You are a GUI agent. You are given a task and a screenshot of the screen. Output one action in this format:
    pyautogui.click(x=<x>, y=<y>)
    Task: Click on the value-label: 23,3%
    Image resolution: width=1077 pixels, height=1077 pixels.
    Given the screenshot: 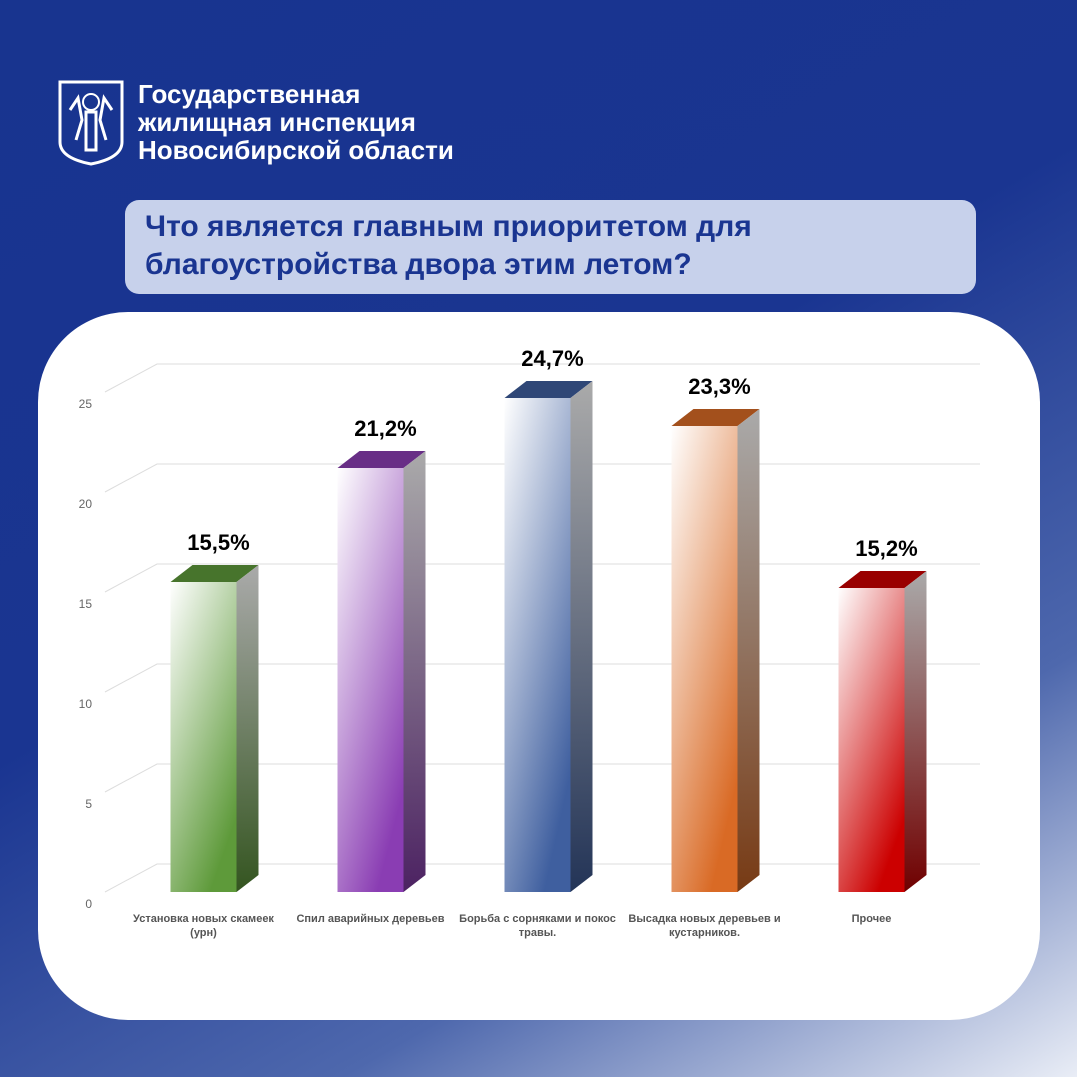 What is the action you would take?
    pyautogui.click(x=719, y=386)
    